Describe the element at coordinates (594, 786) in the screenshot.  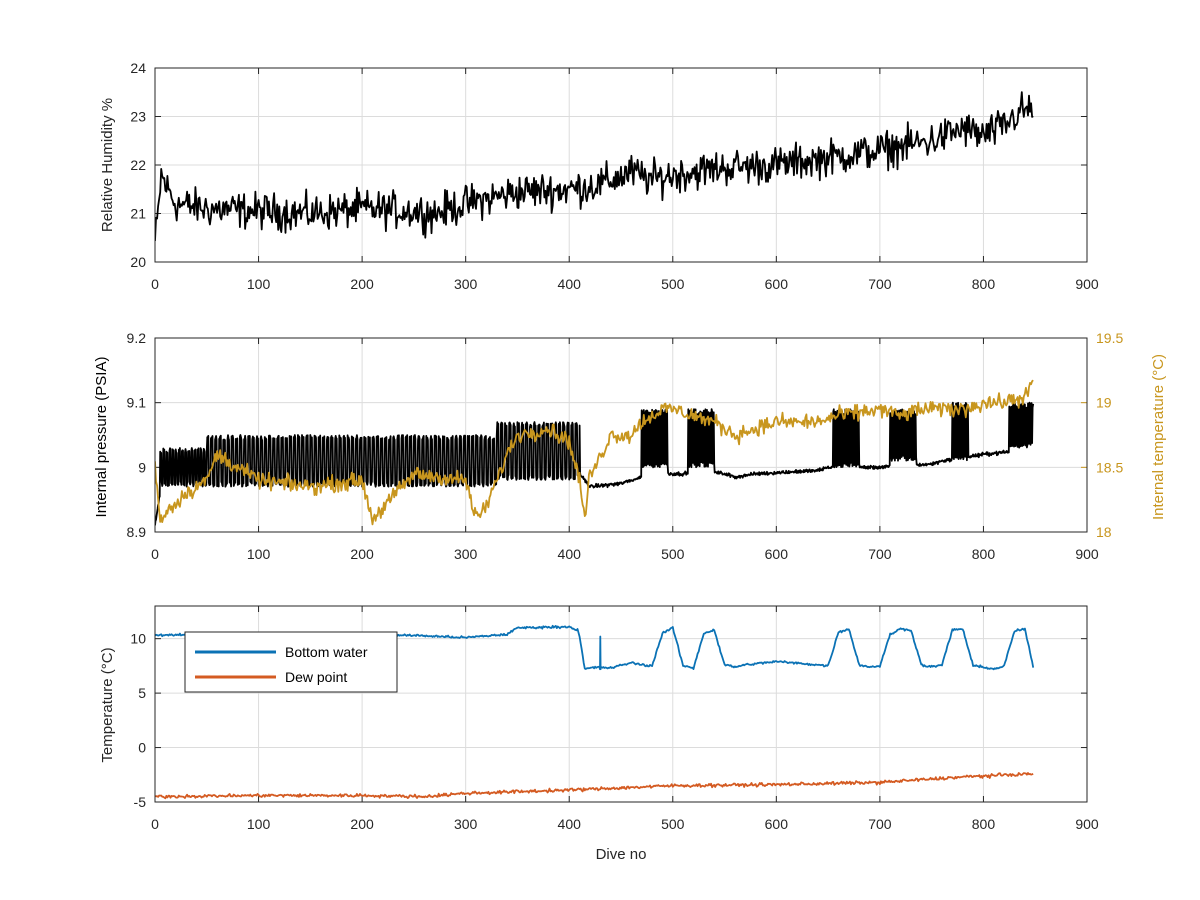
I see `dew-point-line` at that location.